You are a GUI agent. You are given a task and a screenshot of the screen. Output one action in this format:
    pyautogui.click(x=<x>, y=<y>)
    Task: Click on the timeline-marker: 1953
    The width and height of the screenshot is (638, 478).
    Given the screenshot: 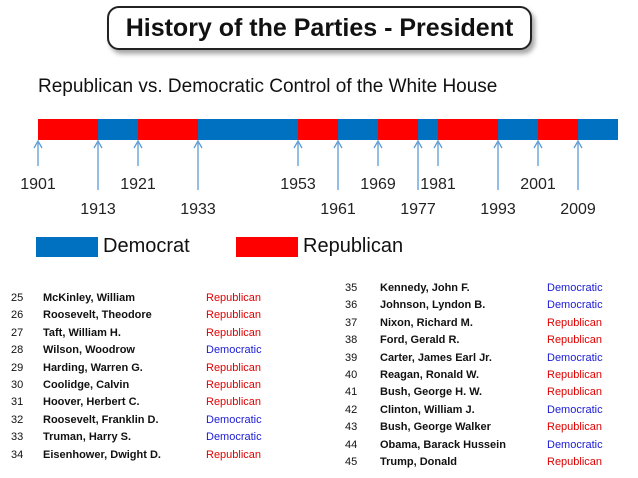 What is the action you would take?
    pyautogui.click(x=298, y=166)
    